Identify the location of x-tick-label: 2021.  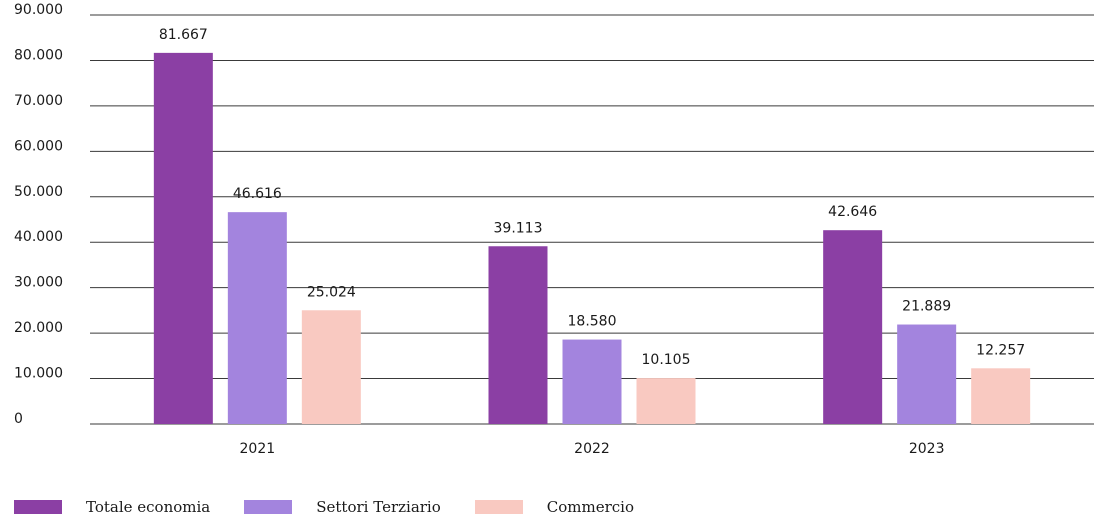
(258, 449).